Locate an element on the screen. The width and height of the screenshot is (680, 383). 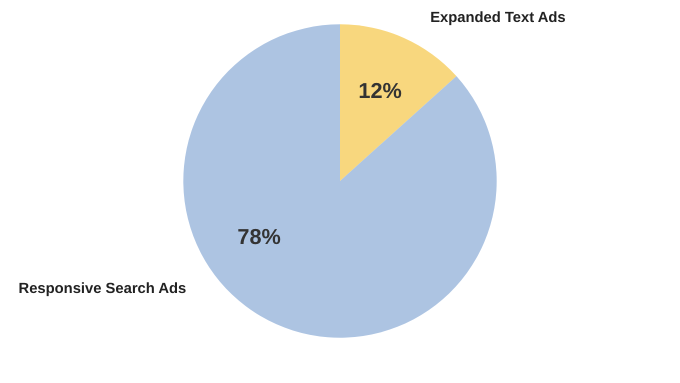
slice-label: Expanded Text Ads is located at coordinates (498, 18).